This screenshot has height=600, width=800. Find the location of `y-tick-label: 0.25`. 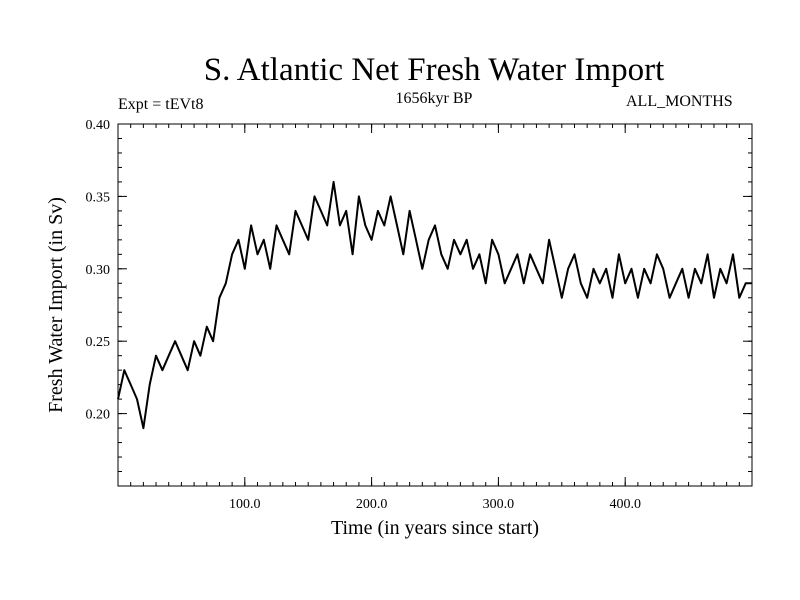

y-tick-label: 0.25 is located at coordinates (98, 342).